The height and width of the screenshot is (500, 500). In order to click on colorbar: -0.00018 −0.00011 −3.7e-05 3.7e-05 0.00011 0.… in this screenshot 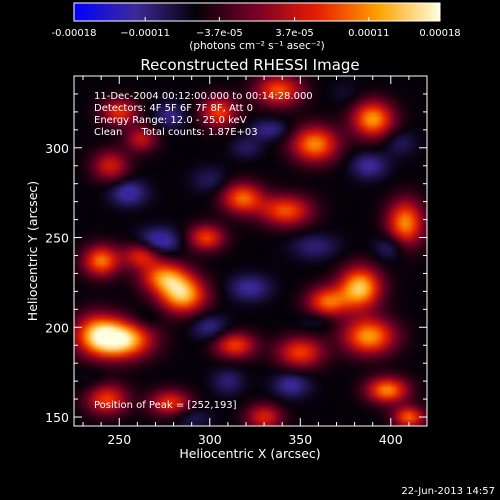, I will do `click(256, 27)`.